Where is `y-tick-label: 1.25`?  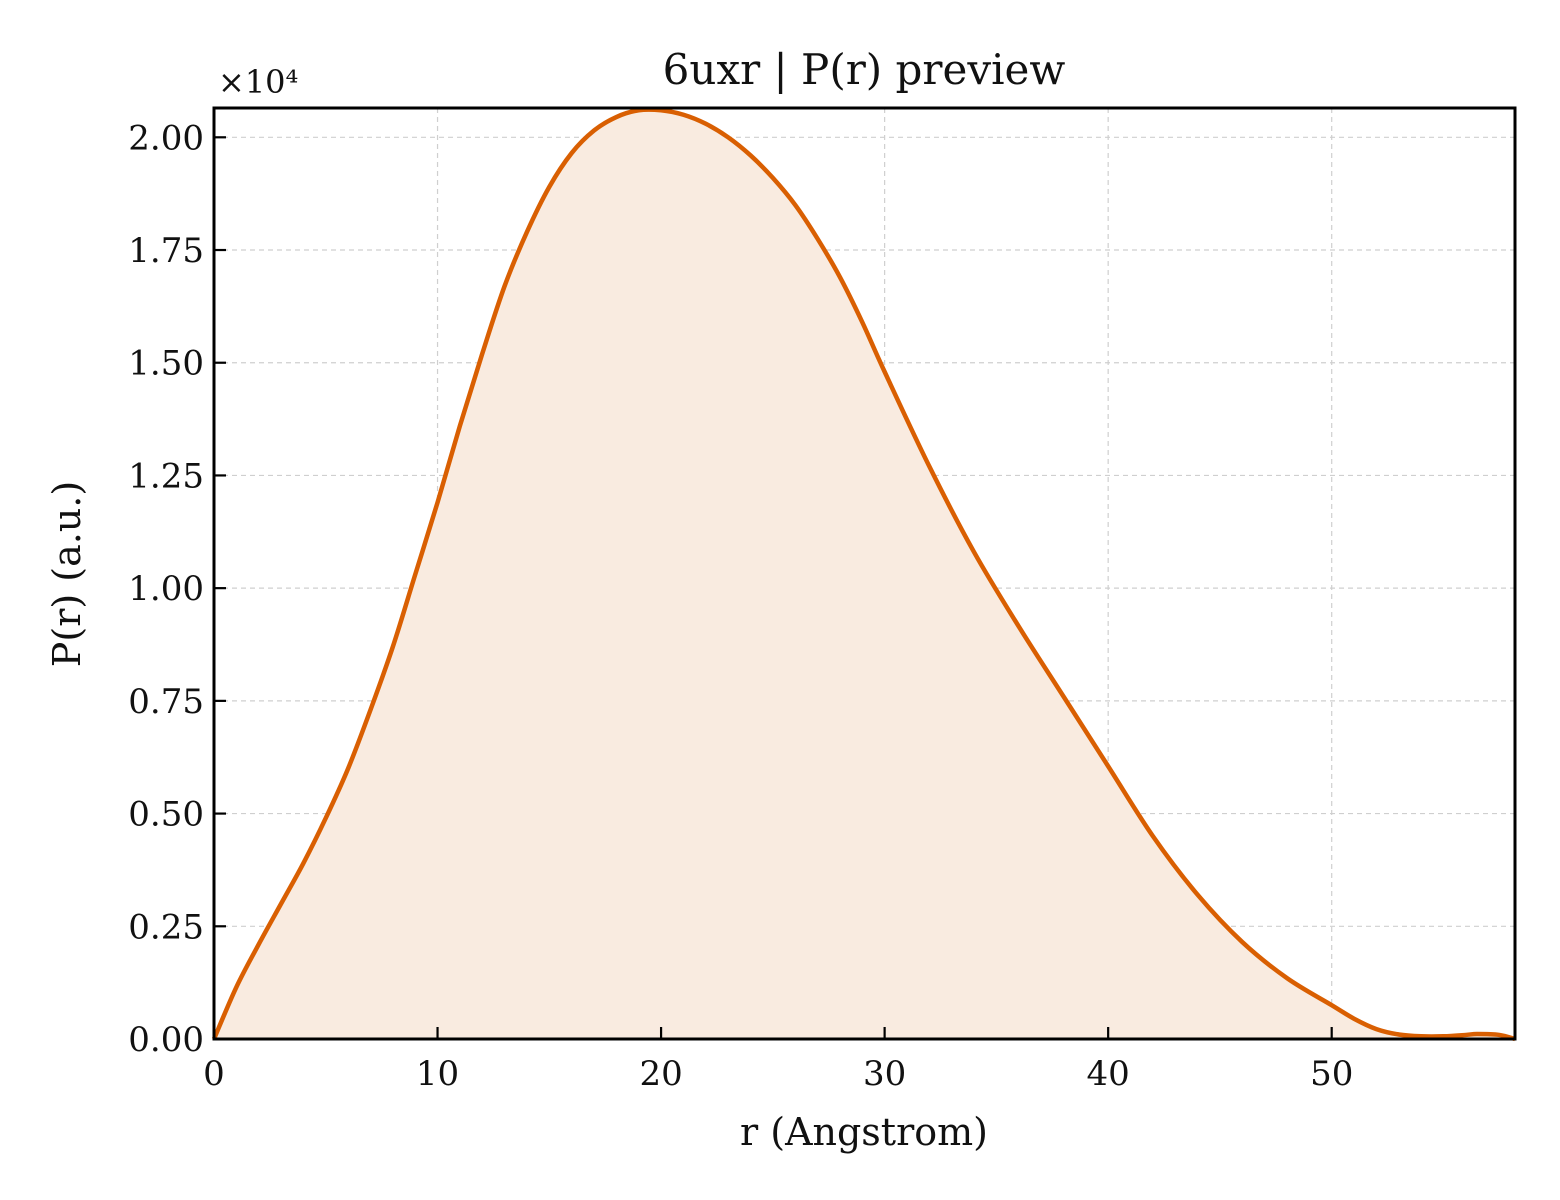
y-tick-label: 1.25 is located at coordinates (166, 476).